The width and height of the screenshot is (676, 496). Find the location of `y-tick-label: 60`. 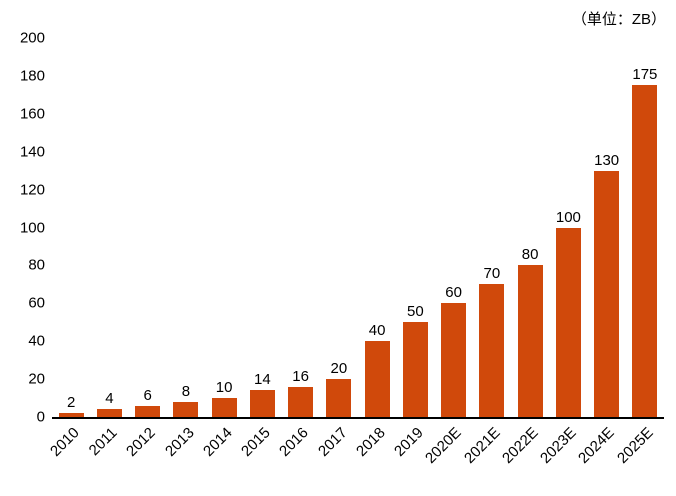

y-tick-label: 60 is located at coordinates (36, 303).